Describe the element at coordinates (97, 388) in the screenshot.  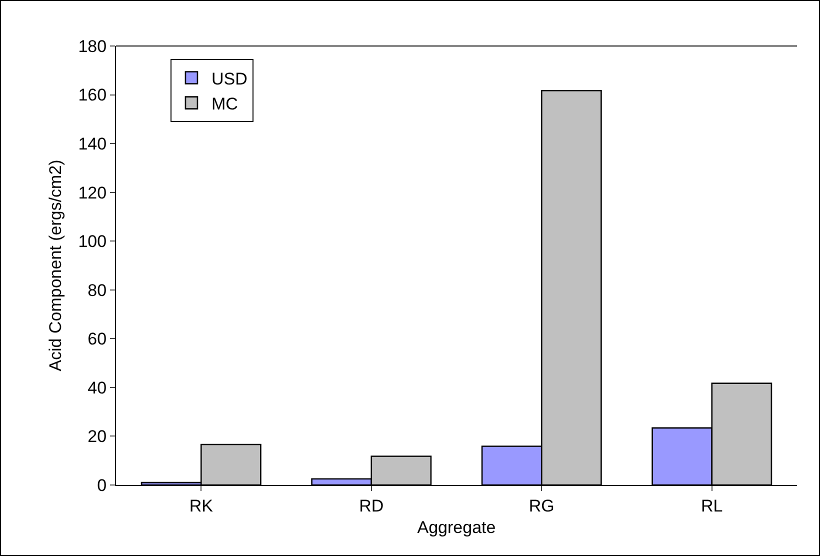
I see `y-tick-label: 40` at that location.